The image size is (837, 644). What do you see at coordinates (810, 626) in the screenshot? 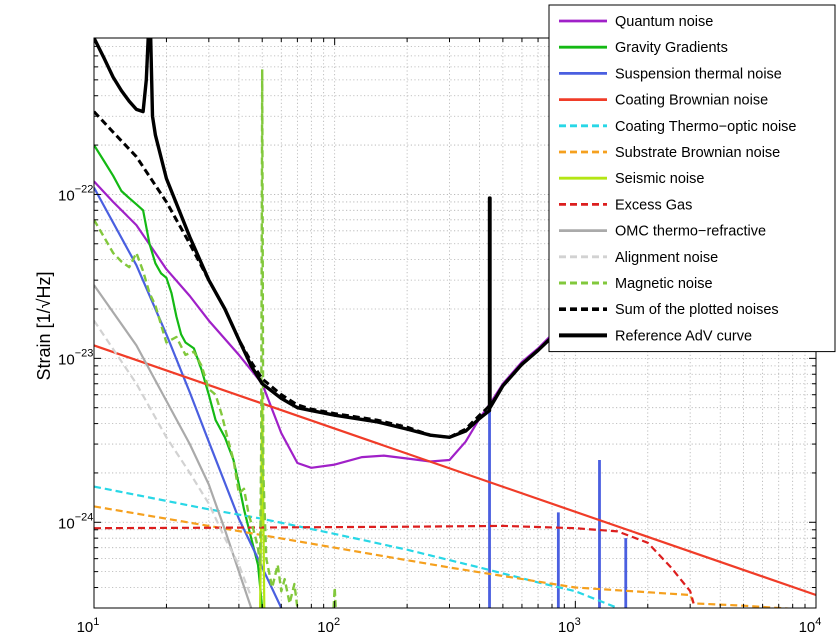
I see `x-tick-label: 10⁴` at bounding box center [810, 626].